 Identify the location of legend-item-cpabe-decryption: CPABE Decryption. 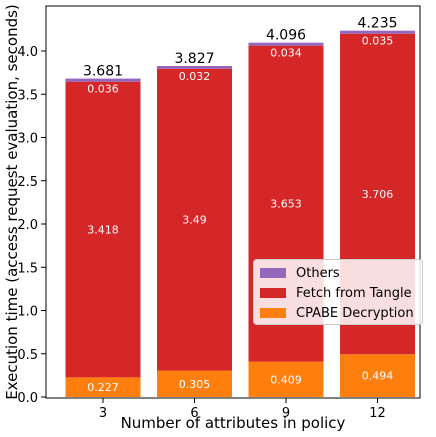
(337, 313).